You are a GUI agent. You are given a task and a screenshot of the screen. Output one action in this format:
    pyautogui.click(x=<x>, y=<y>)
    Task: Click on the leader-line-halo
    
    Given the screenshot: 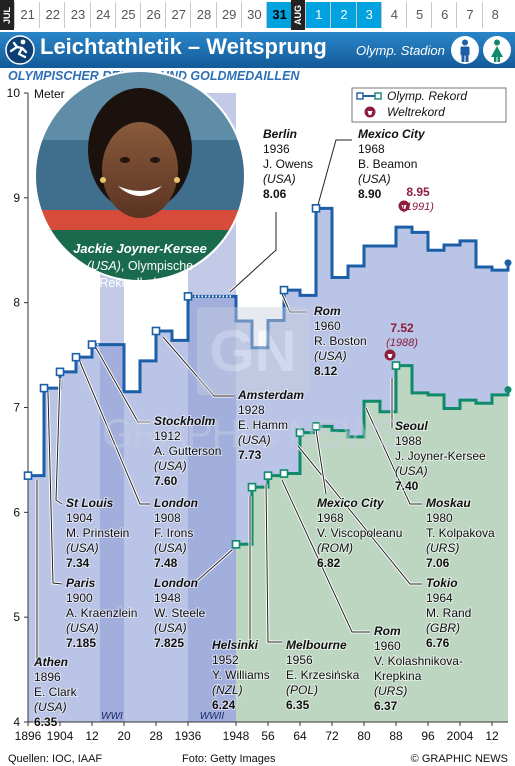 What is the action you would take?
    pyautogui.click(x=253, y=253)
    